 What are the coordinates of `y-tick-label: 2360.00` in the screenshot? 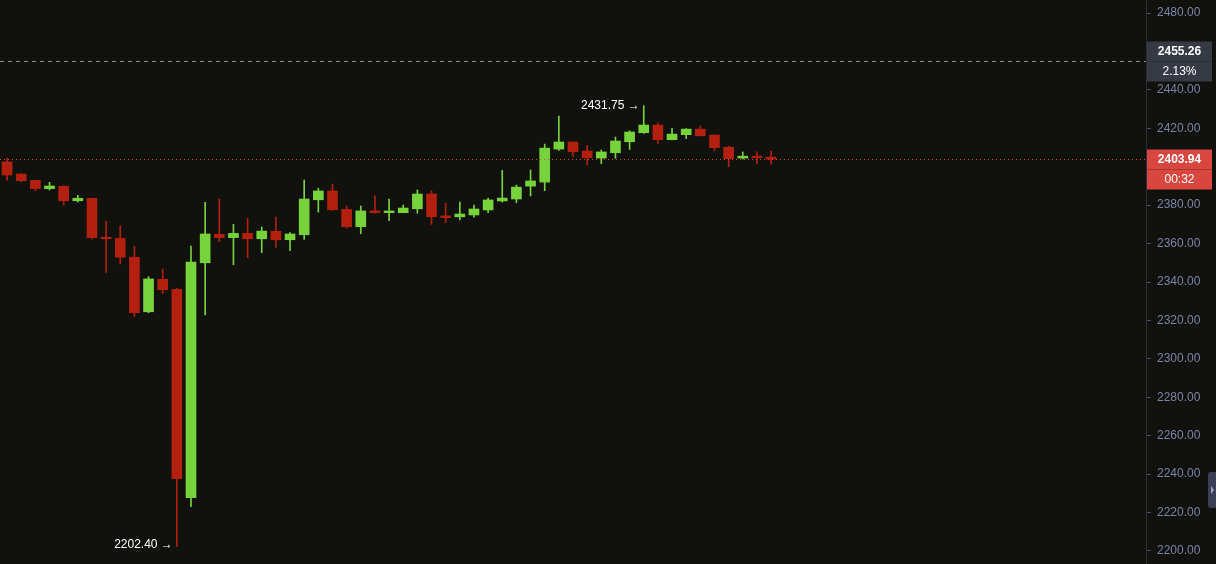 It's located at (1179, 242).